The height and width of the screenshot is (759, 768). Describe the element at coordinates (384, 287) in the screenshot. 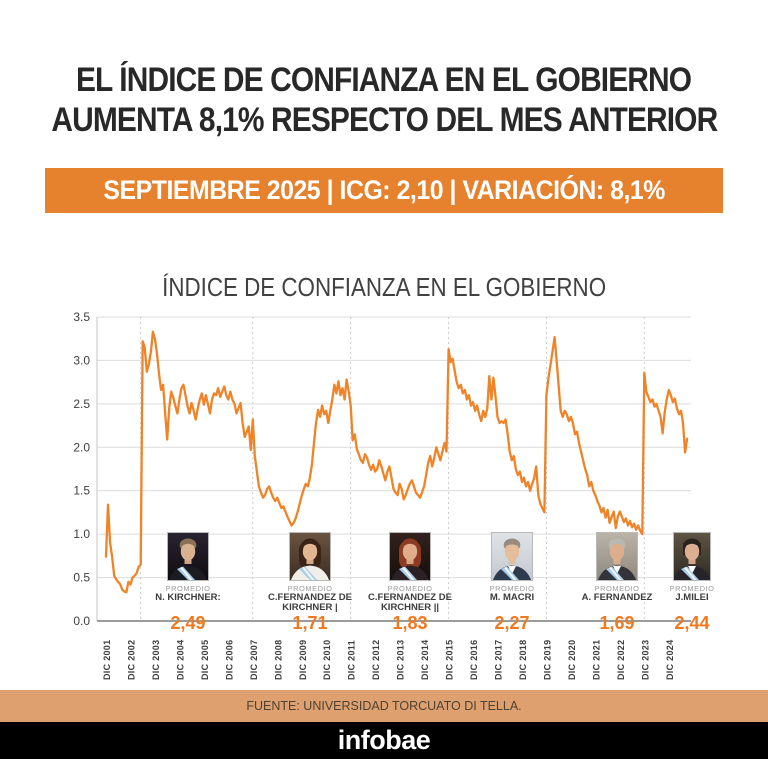

I see `chart-title: ÍNDICE DE CONFIANZA EN EL GOBIERNO` at that location.